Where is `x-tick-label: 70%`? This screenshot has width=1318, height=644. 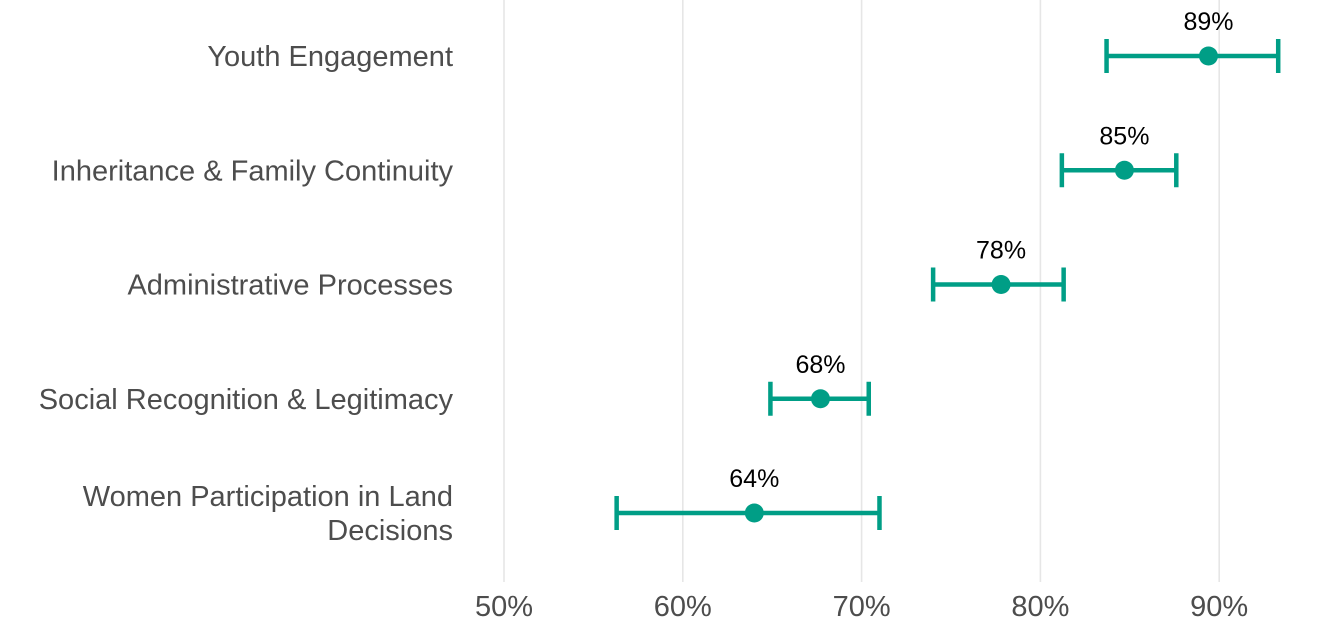
x-tick-label: 70% is located at coordinates (862, 607).